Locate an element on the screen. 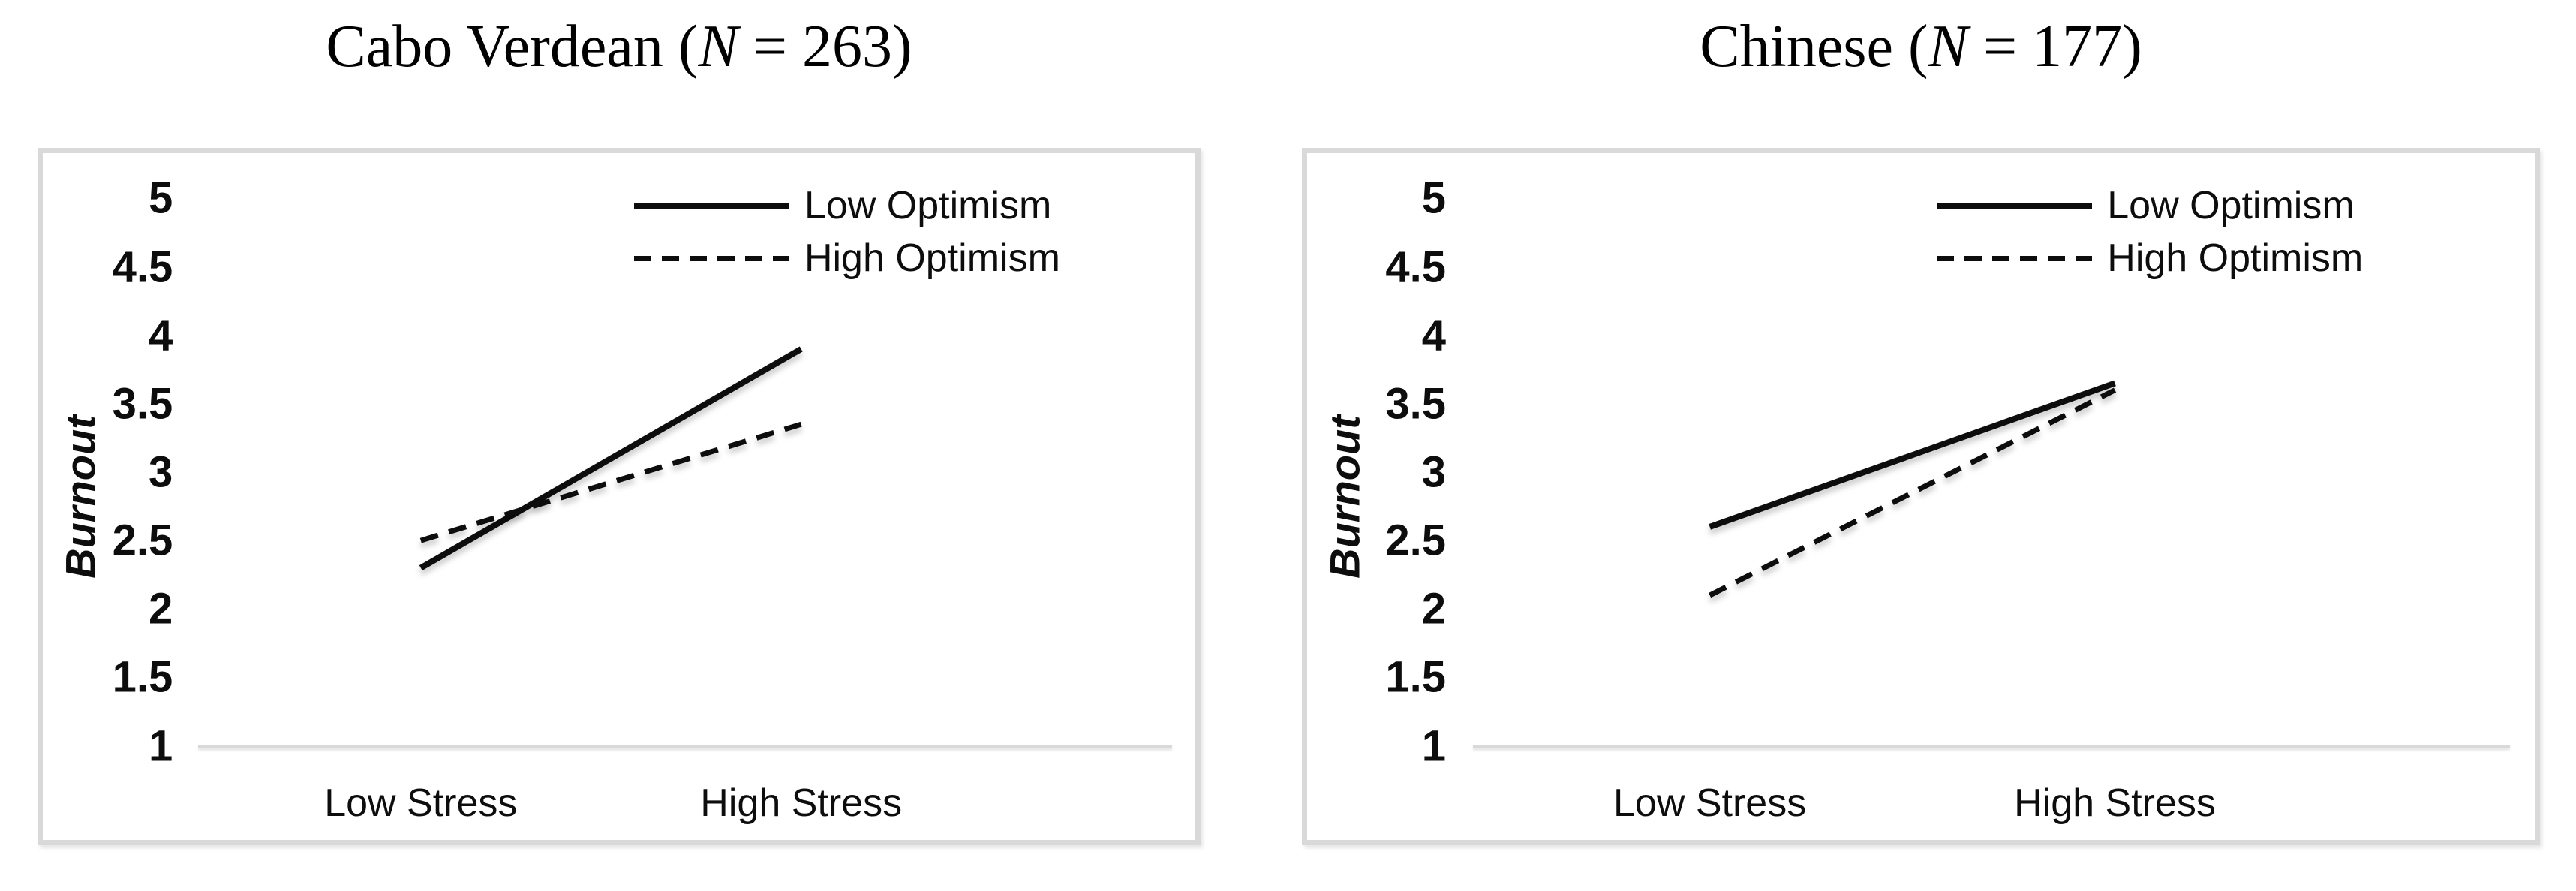 This screenshot has height=891, width=2576. chart-title-text: Cabo Verdean ( is located at coordinates (512, 47).